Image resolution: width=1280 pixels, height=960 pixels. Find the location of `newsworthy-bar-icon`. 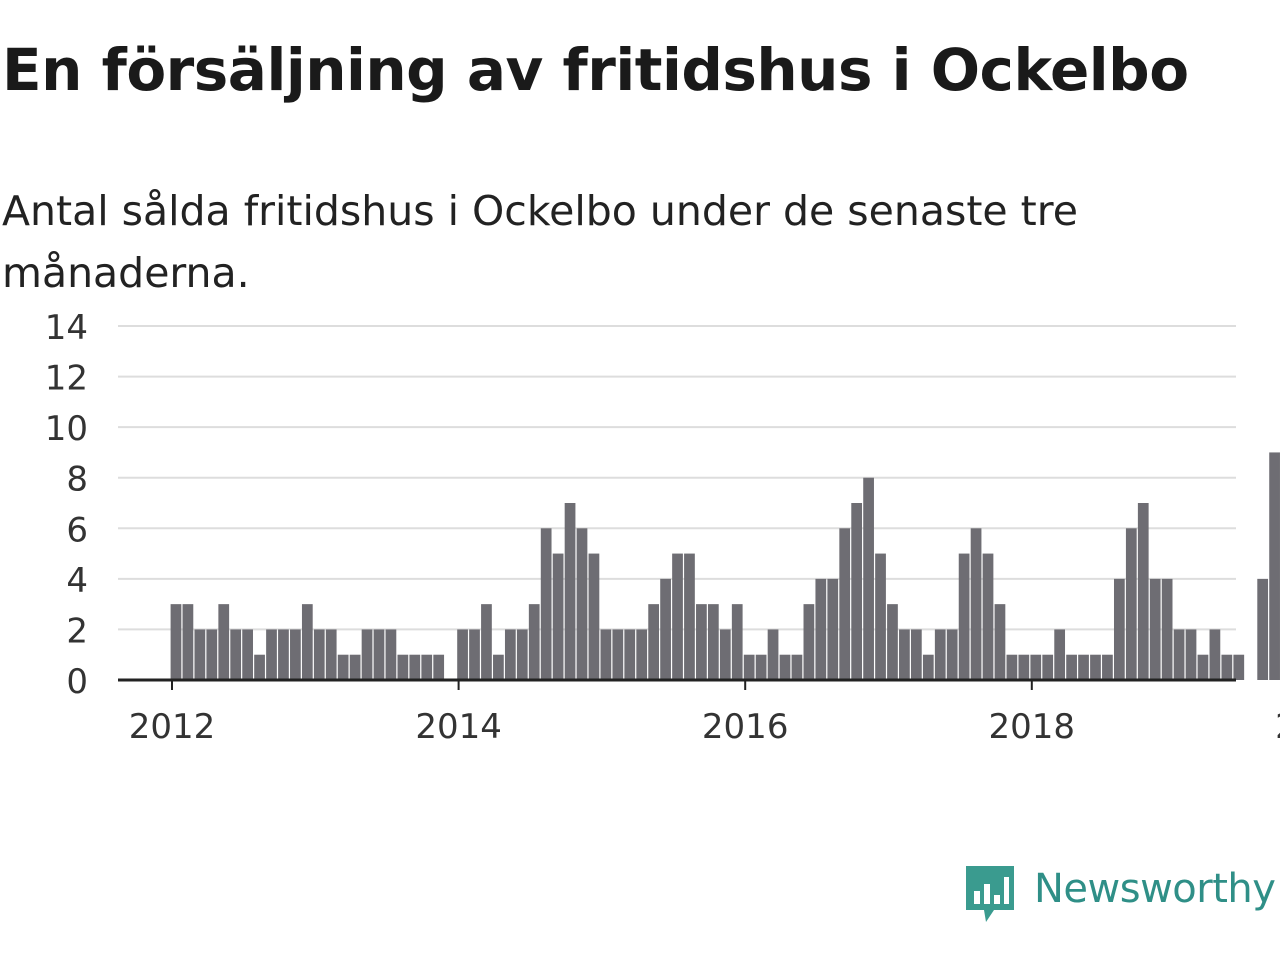

newsworthy-bar-icon is located at coordinates (990, 894).